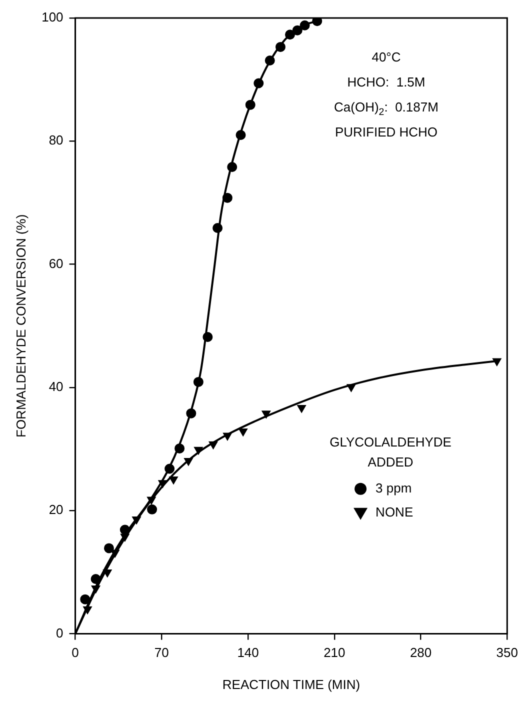  What do you see at coordinates (56, 386) in the screenshot?
I see `y-tick-label: 40` at bounding box center [56, 386].